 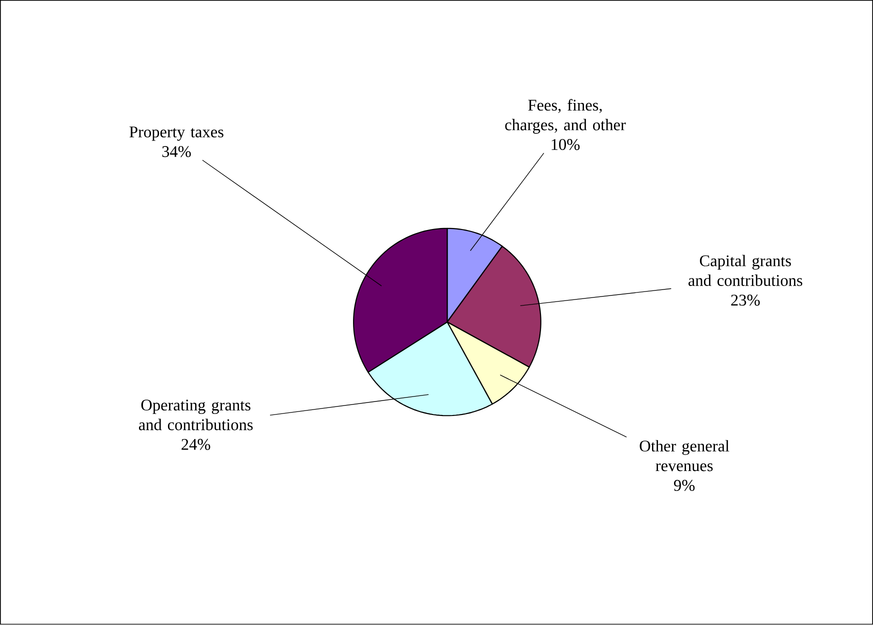 I want to click on slice-label: Operating grants and contributions, so click(x=195, y=415).